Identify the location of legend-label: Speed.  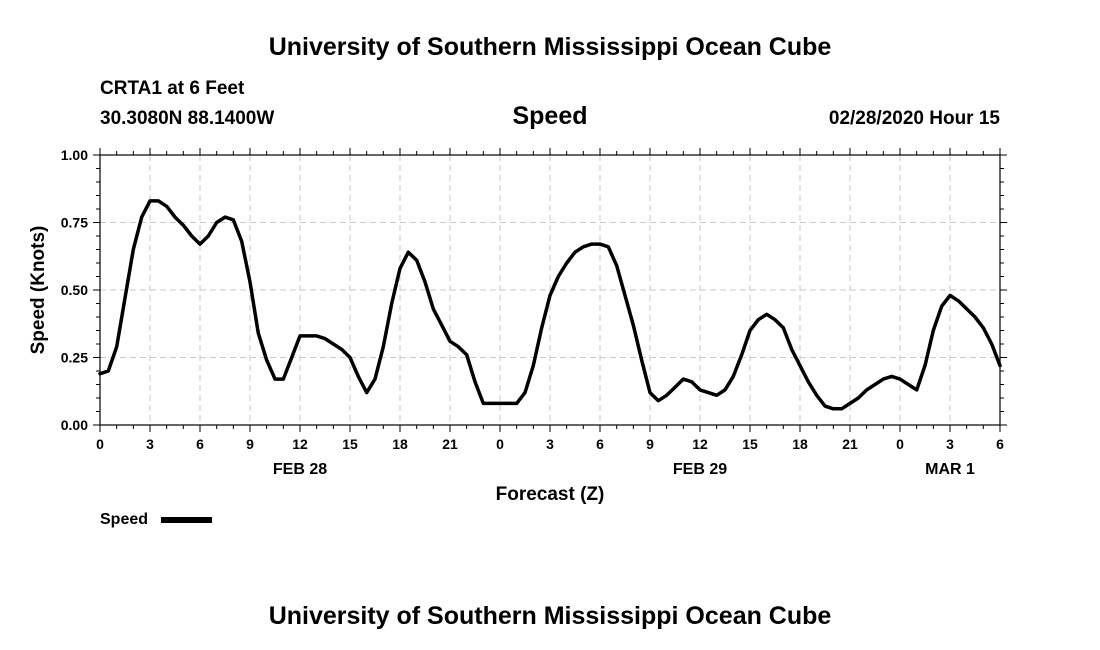
(124, 519).